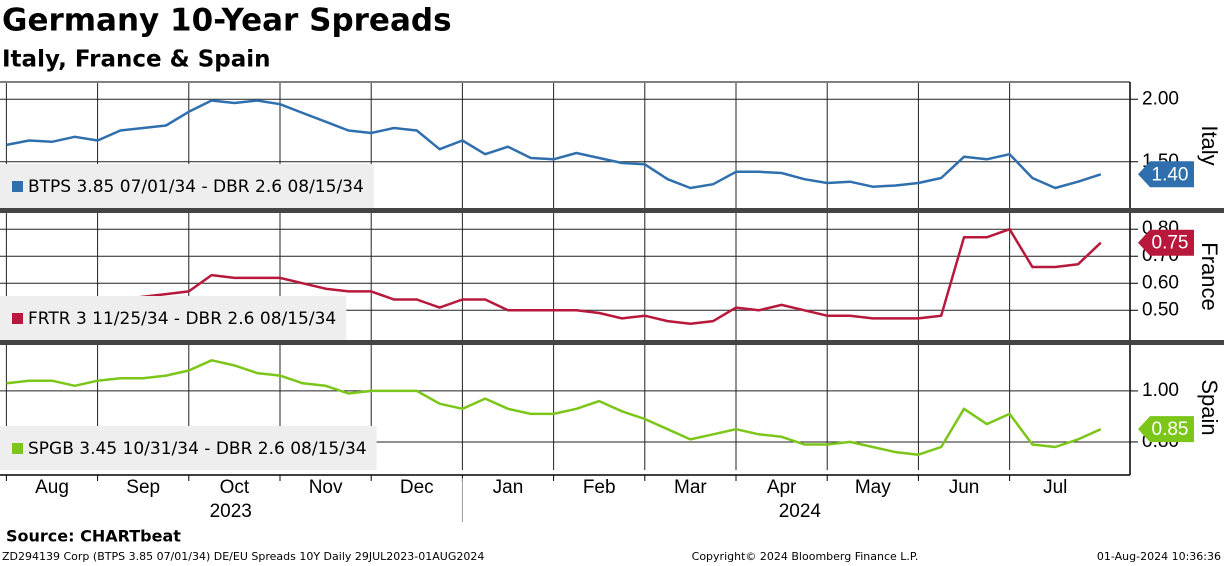 Image resolution: width=1224 pixels, height=566 pixels. I want to click on source: Source: CHARTbeat, so click(93, 536).